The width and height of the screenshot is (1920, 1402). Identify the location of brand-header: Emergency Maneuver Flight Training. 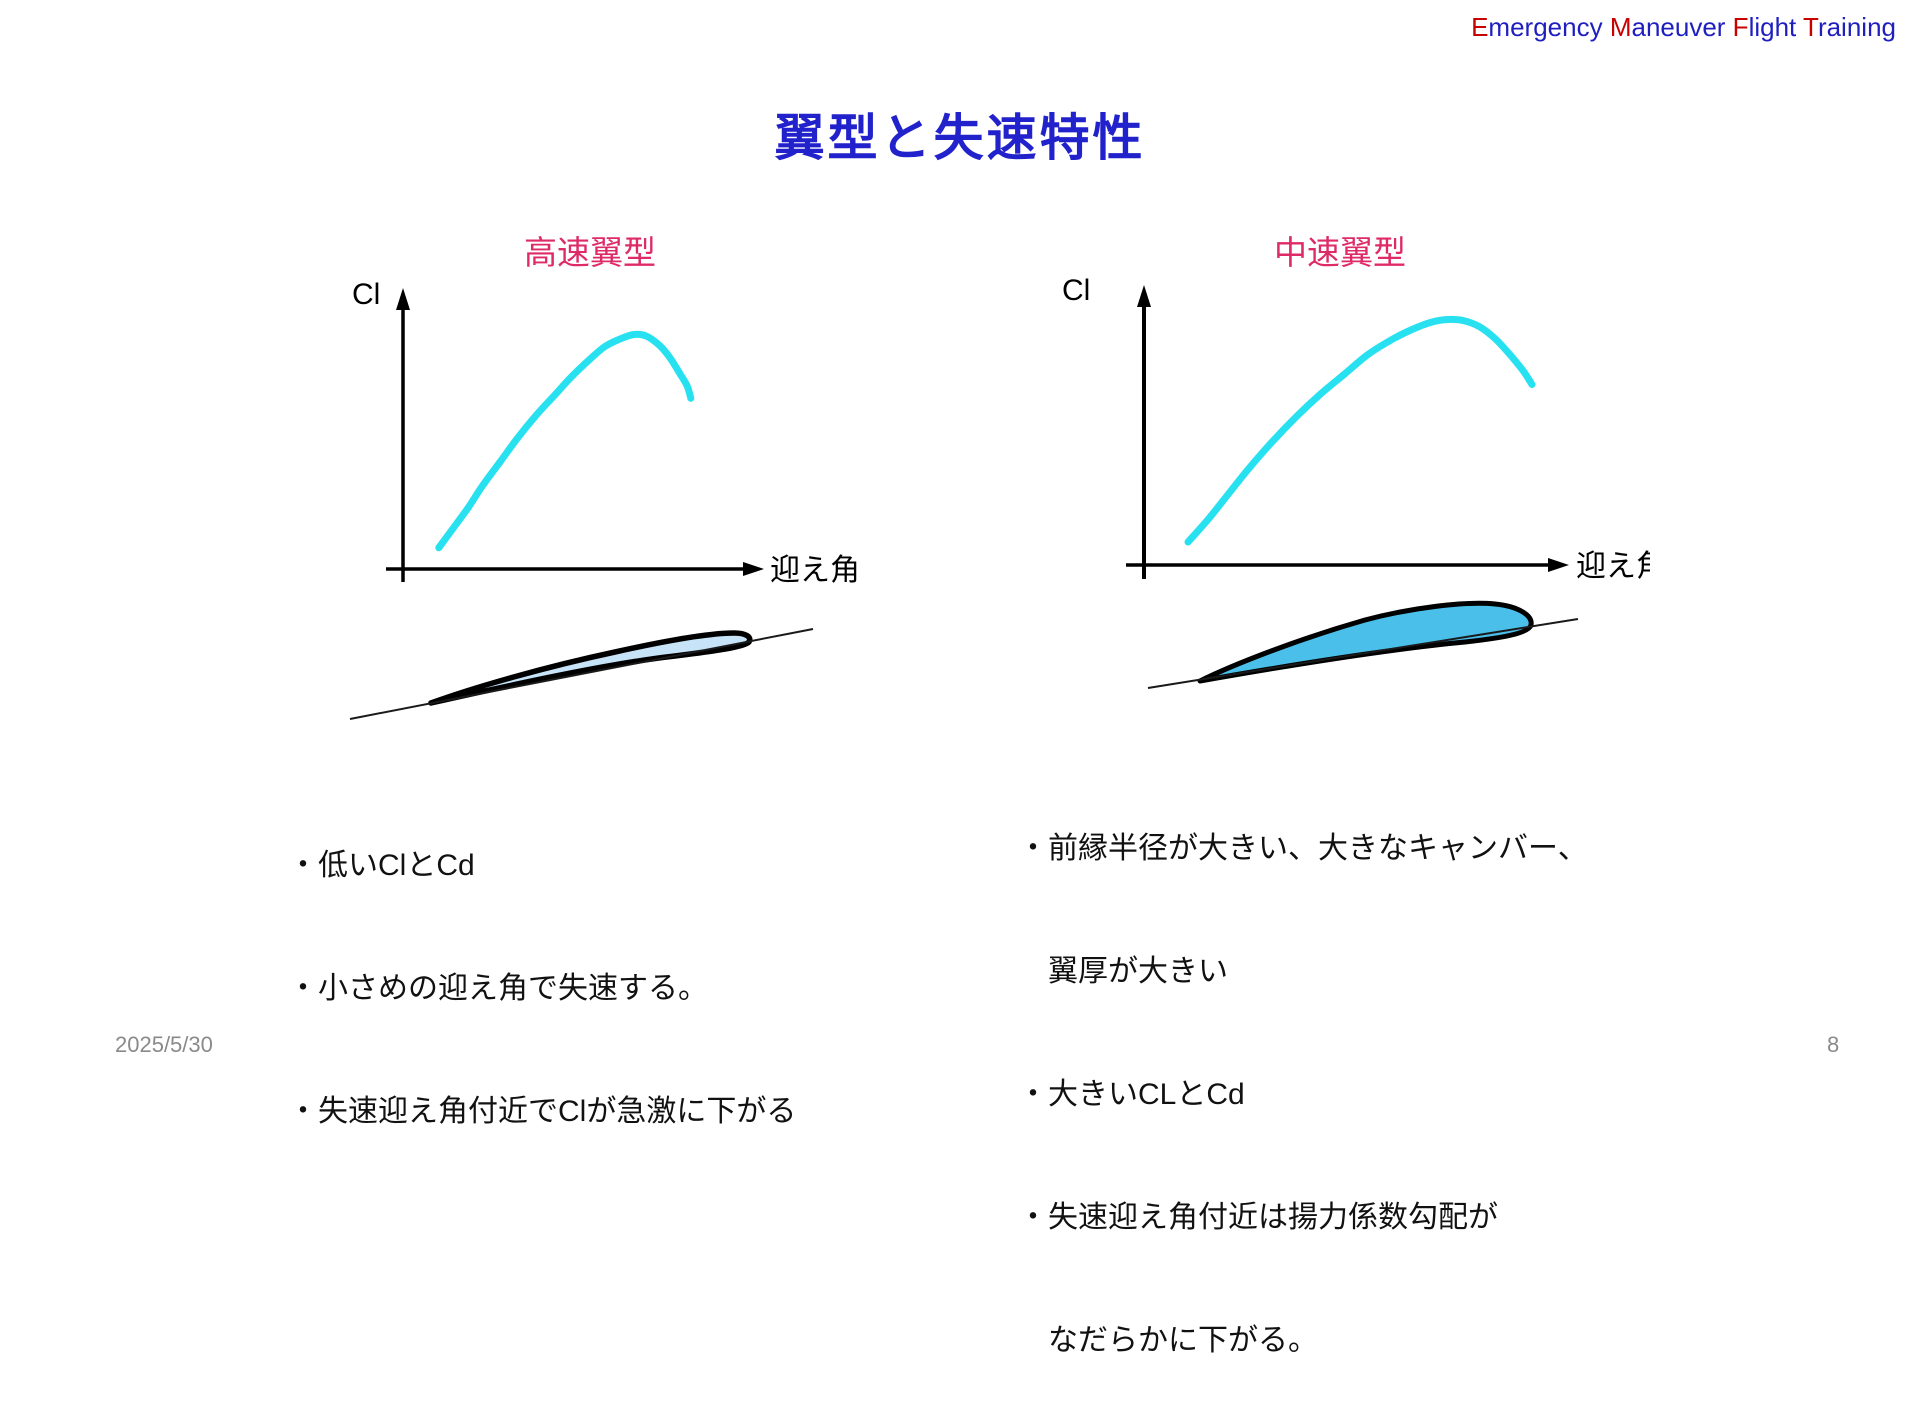
(1683, 27).